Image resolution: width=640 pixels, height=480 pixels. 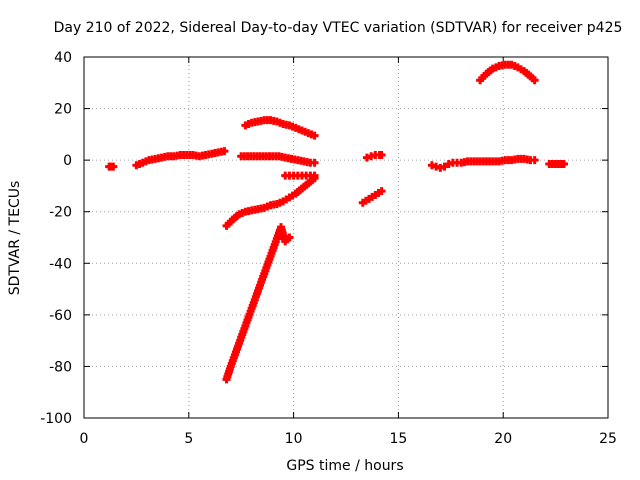 I want to click on x-tick-label: 15, so click(x=398, y=439).